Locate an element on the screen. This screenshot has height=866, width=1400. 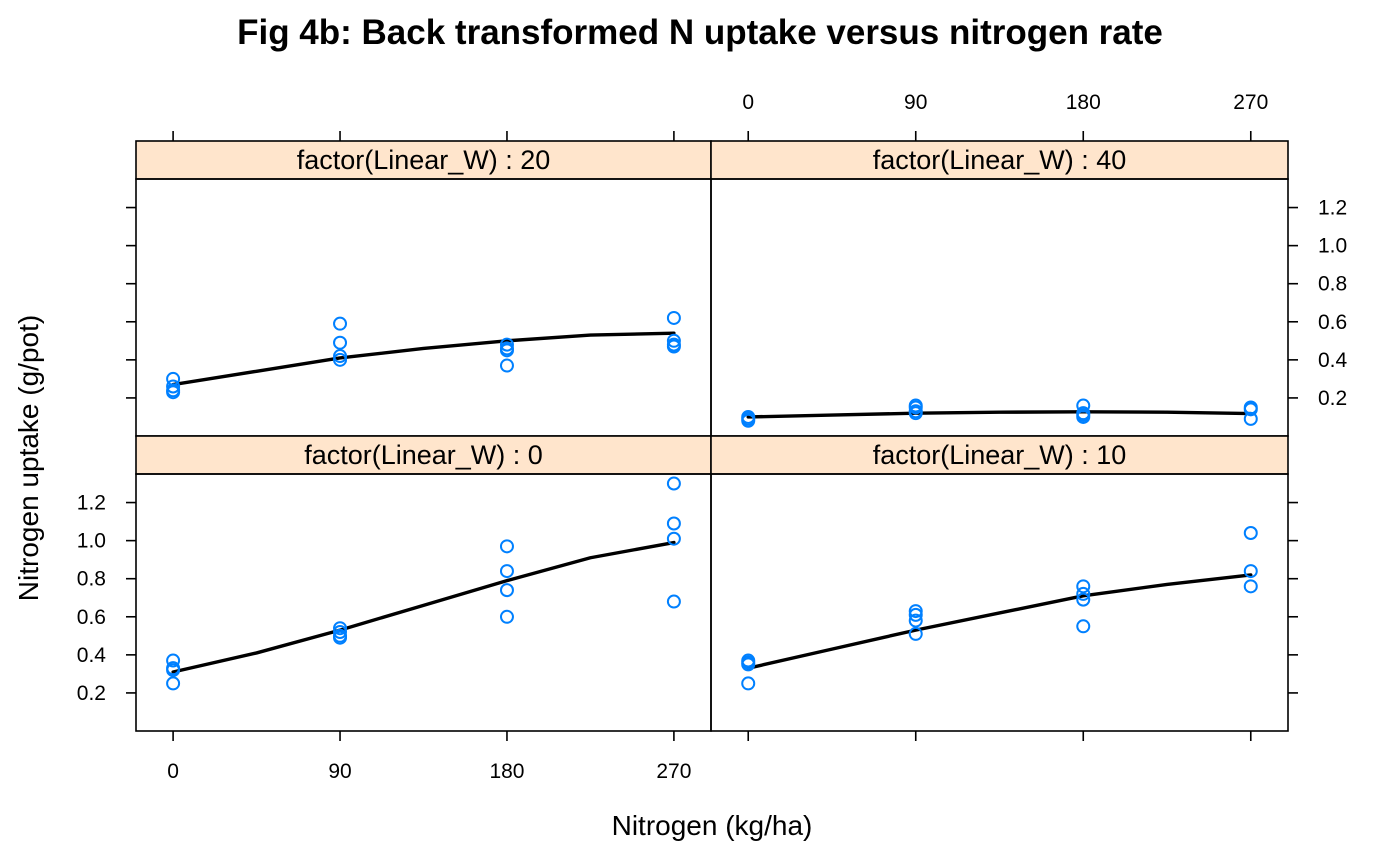
panel-strip-label: factor(Linear_W) : 10 is located at coordinates (1000, 455).